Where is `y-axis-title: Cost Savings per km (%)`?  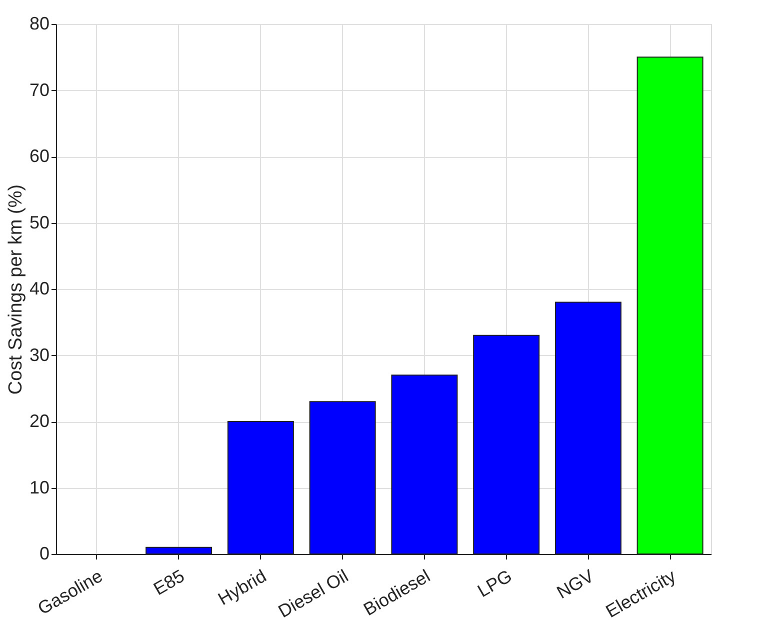 y-axis-title: Cost Savings per km (%) is located at coordinates (15, 289).